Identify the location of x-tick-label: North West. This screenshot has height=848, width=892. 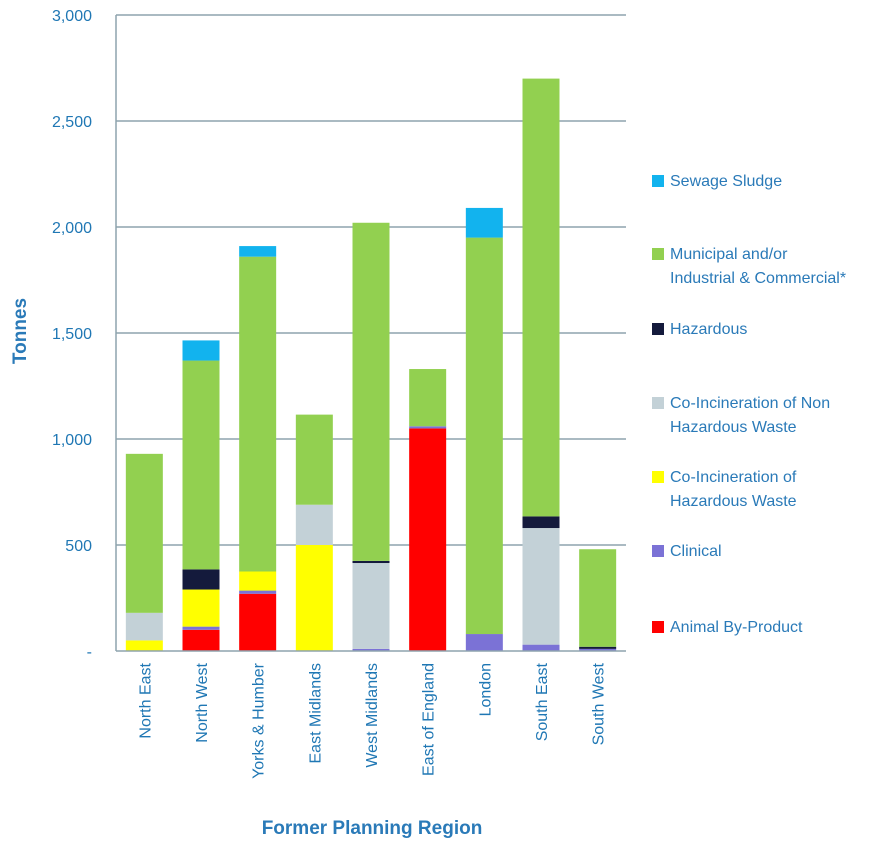
(202, 702).